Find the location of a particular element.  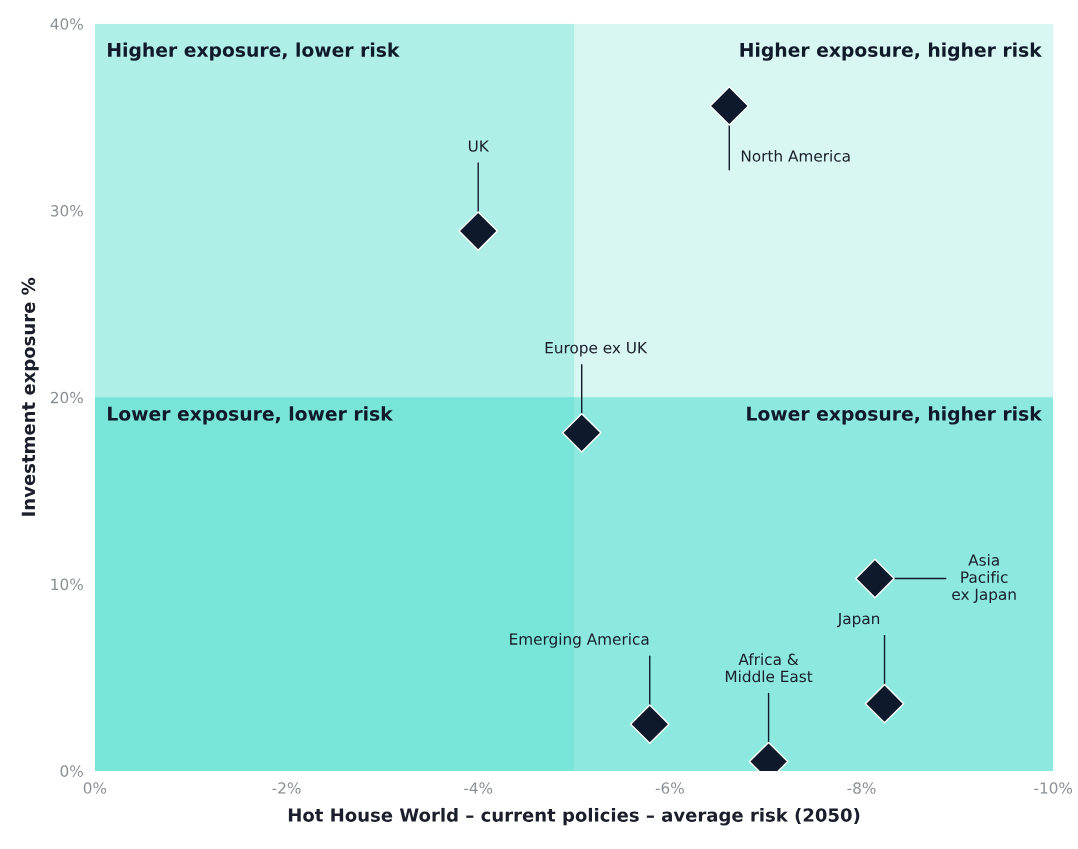

annotation: Higher exposure, lower risk is located at coordinates (254, 51).